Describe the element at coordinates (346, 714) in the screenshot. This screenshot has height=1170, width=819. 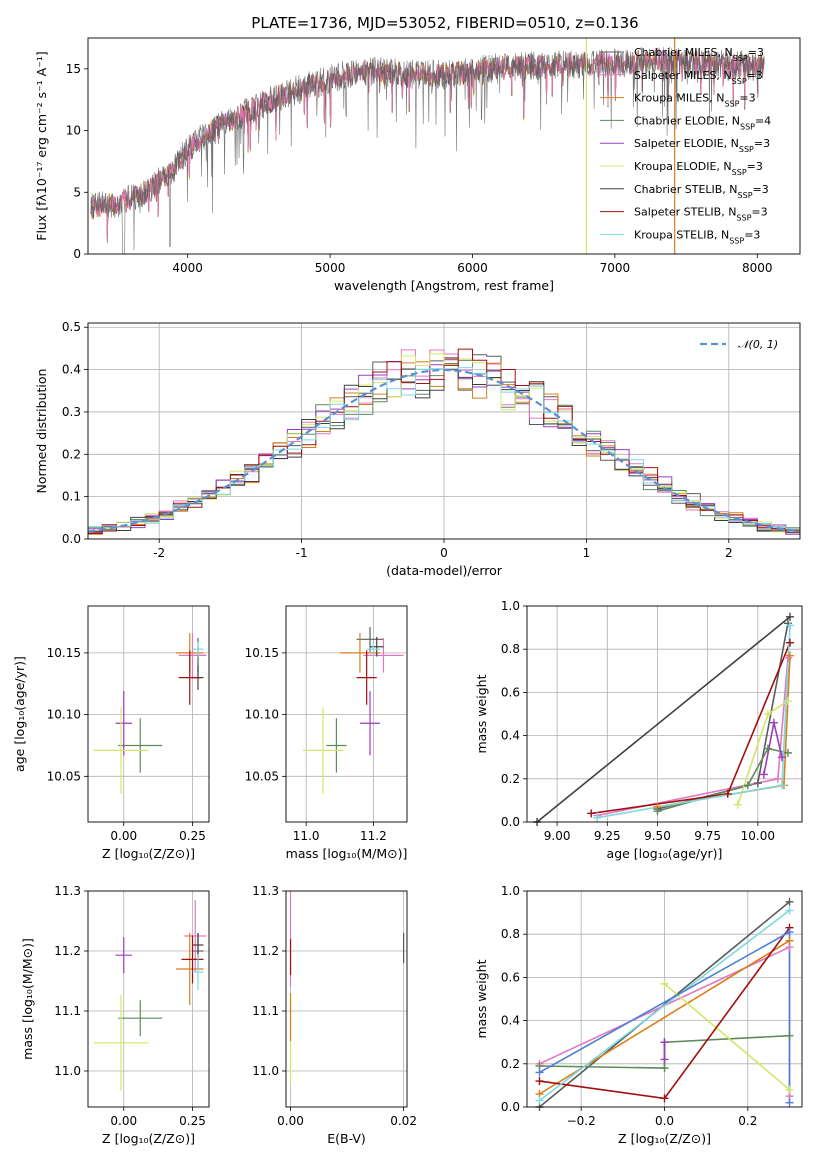
I see `plot-area-age-vs-mass` at that location.